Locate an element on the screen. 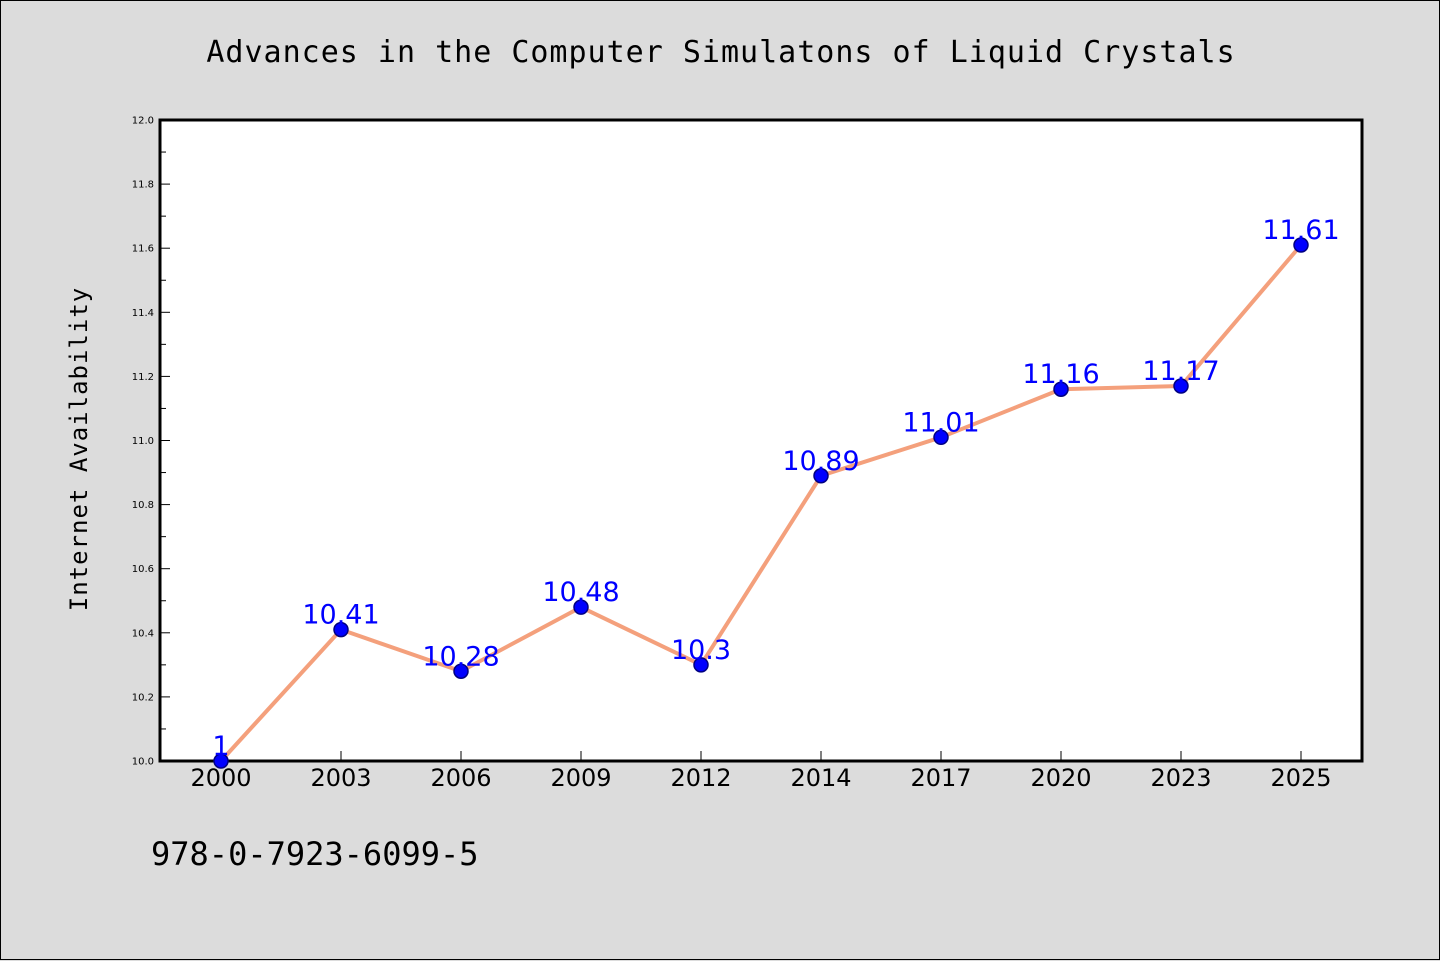 This screenshot has width=1440, height=961. x-tick-label: 2023 is located at coordinates (1180, 778).